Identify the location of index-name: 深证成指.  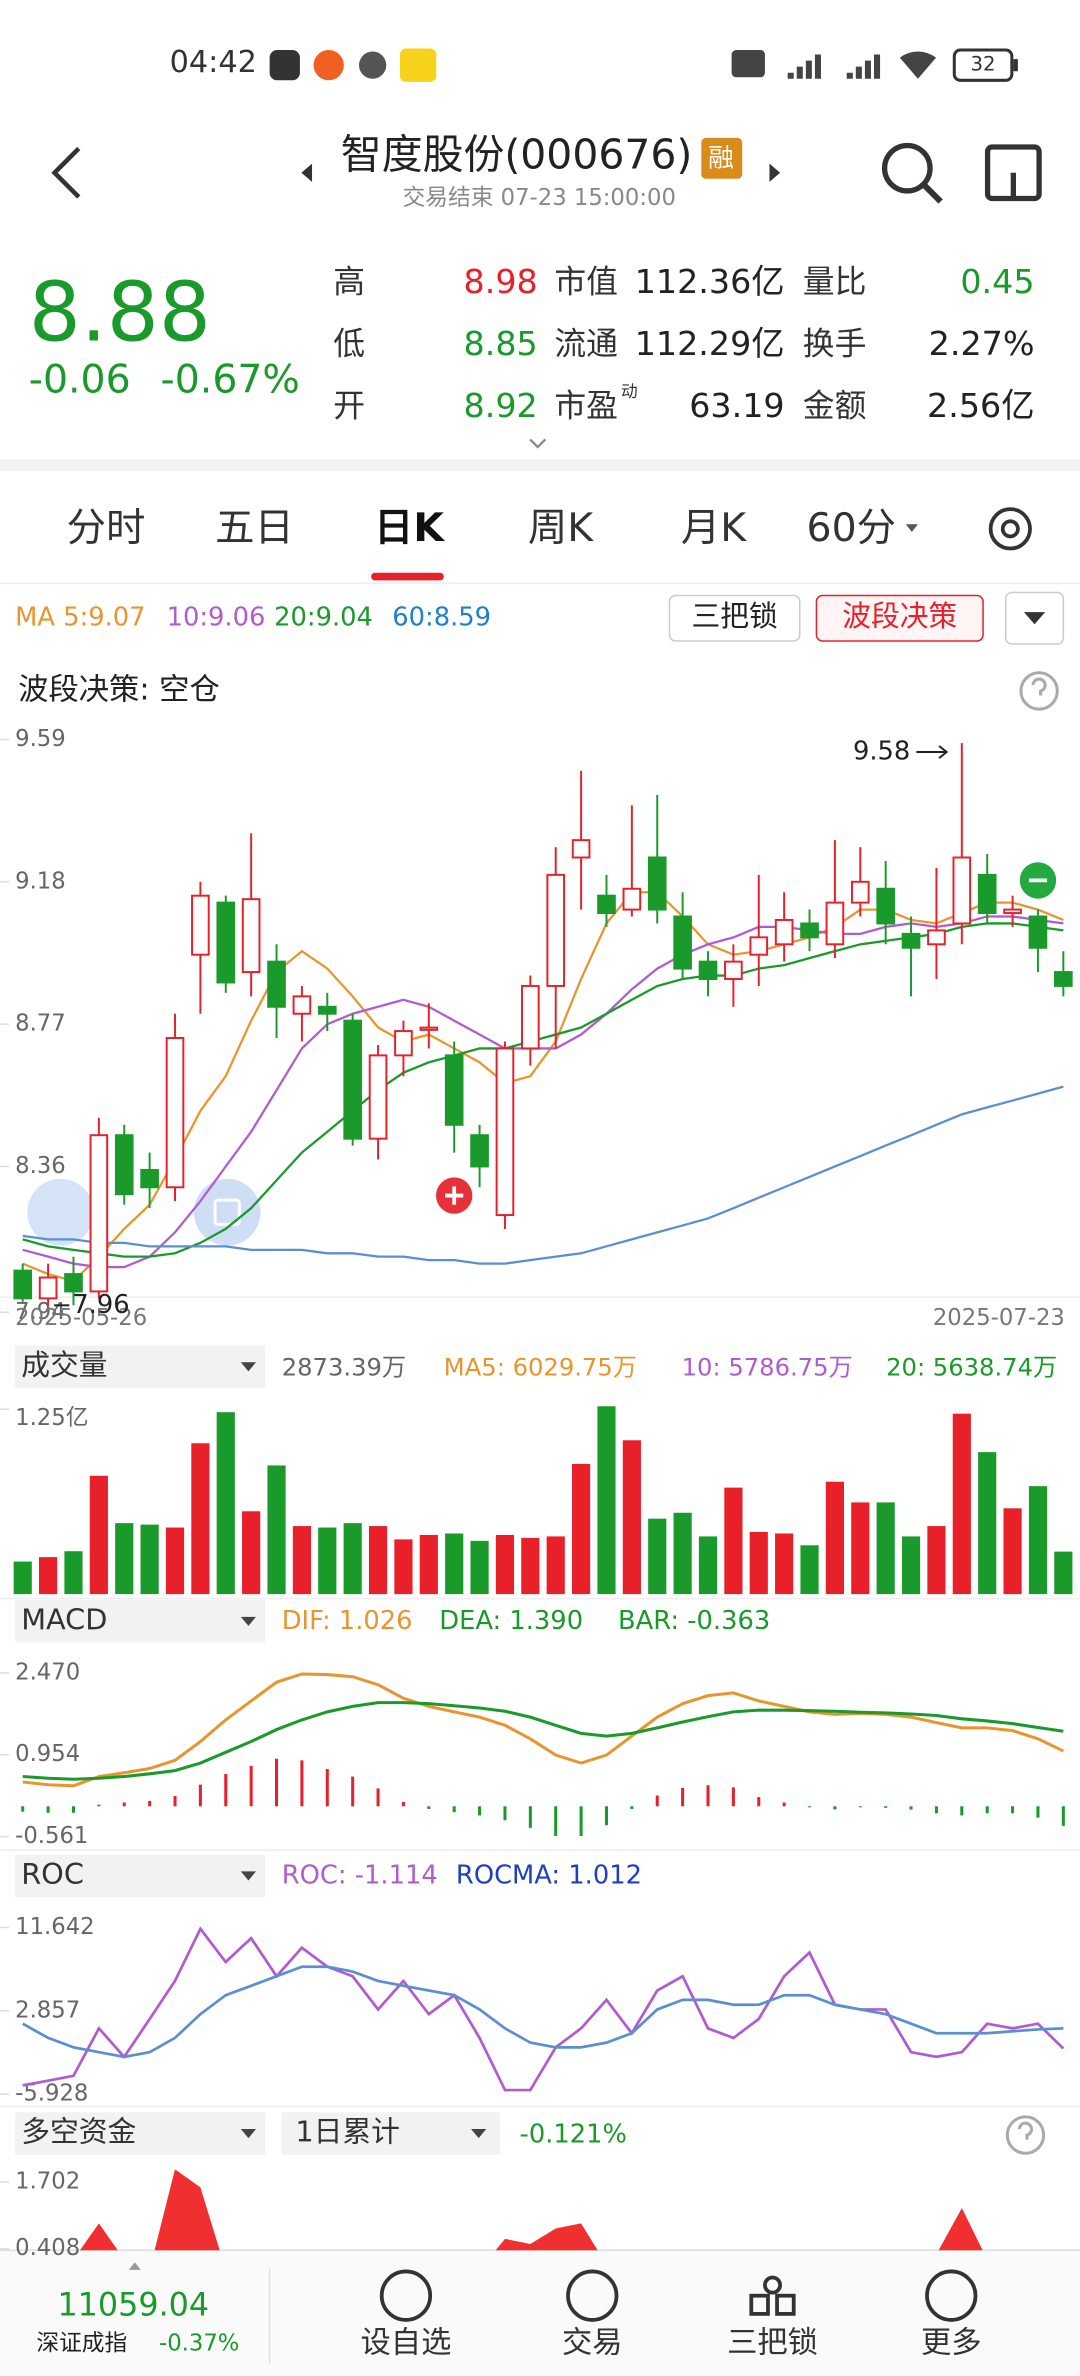
(81, 2344).